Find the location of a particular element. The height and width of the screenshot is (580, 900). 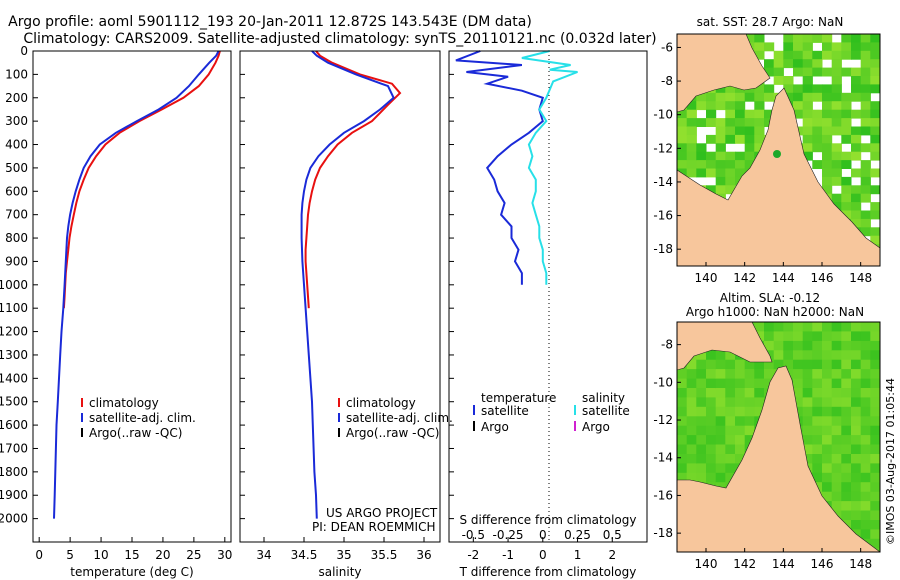

sla-map: 140 142 144 146 148 -8 -10 -12 -14 -16 -18 is located at coordinates (767, 446).